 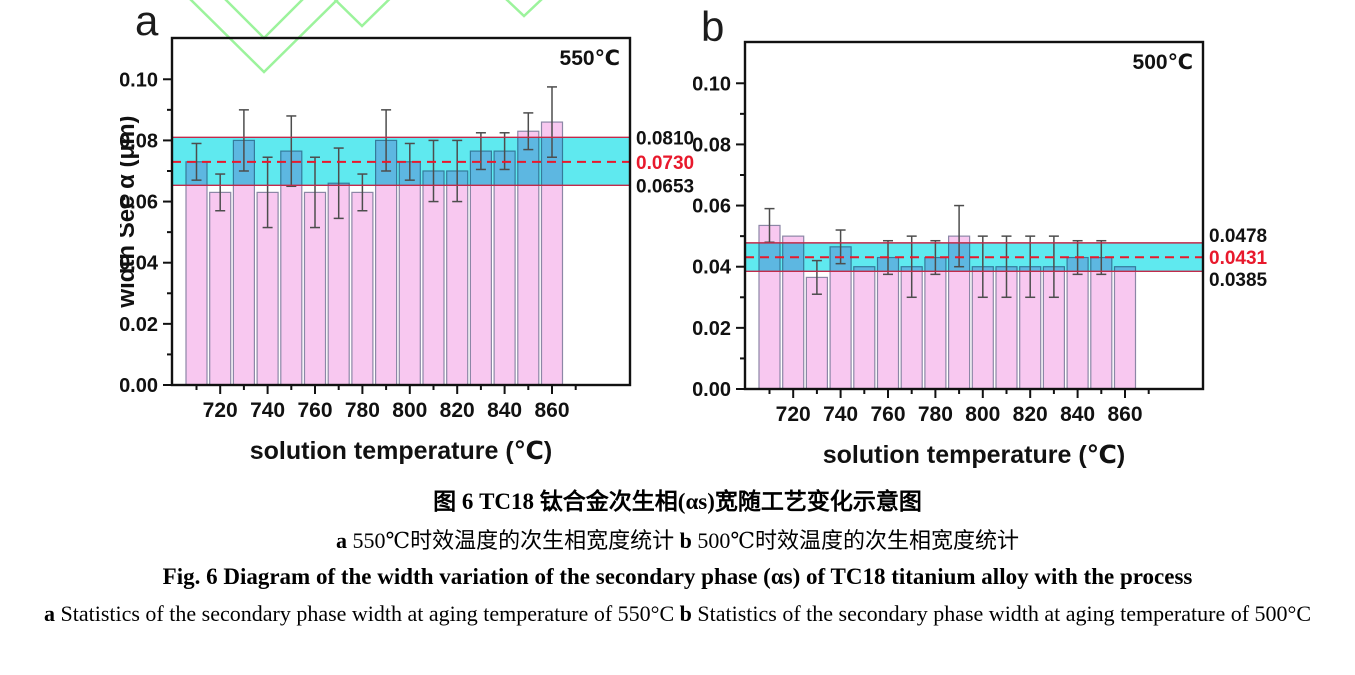 I want to click on band-mean-label: 0.0730, so click(x=665, y=163).